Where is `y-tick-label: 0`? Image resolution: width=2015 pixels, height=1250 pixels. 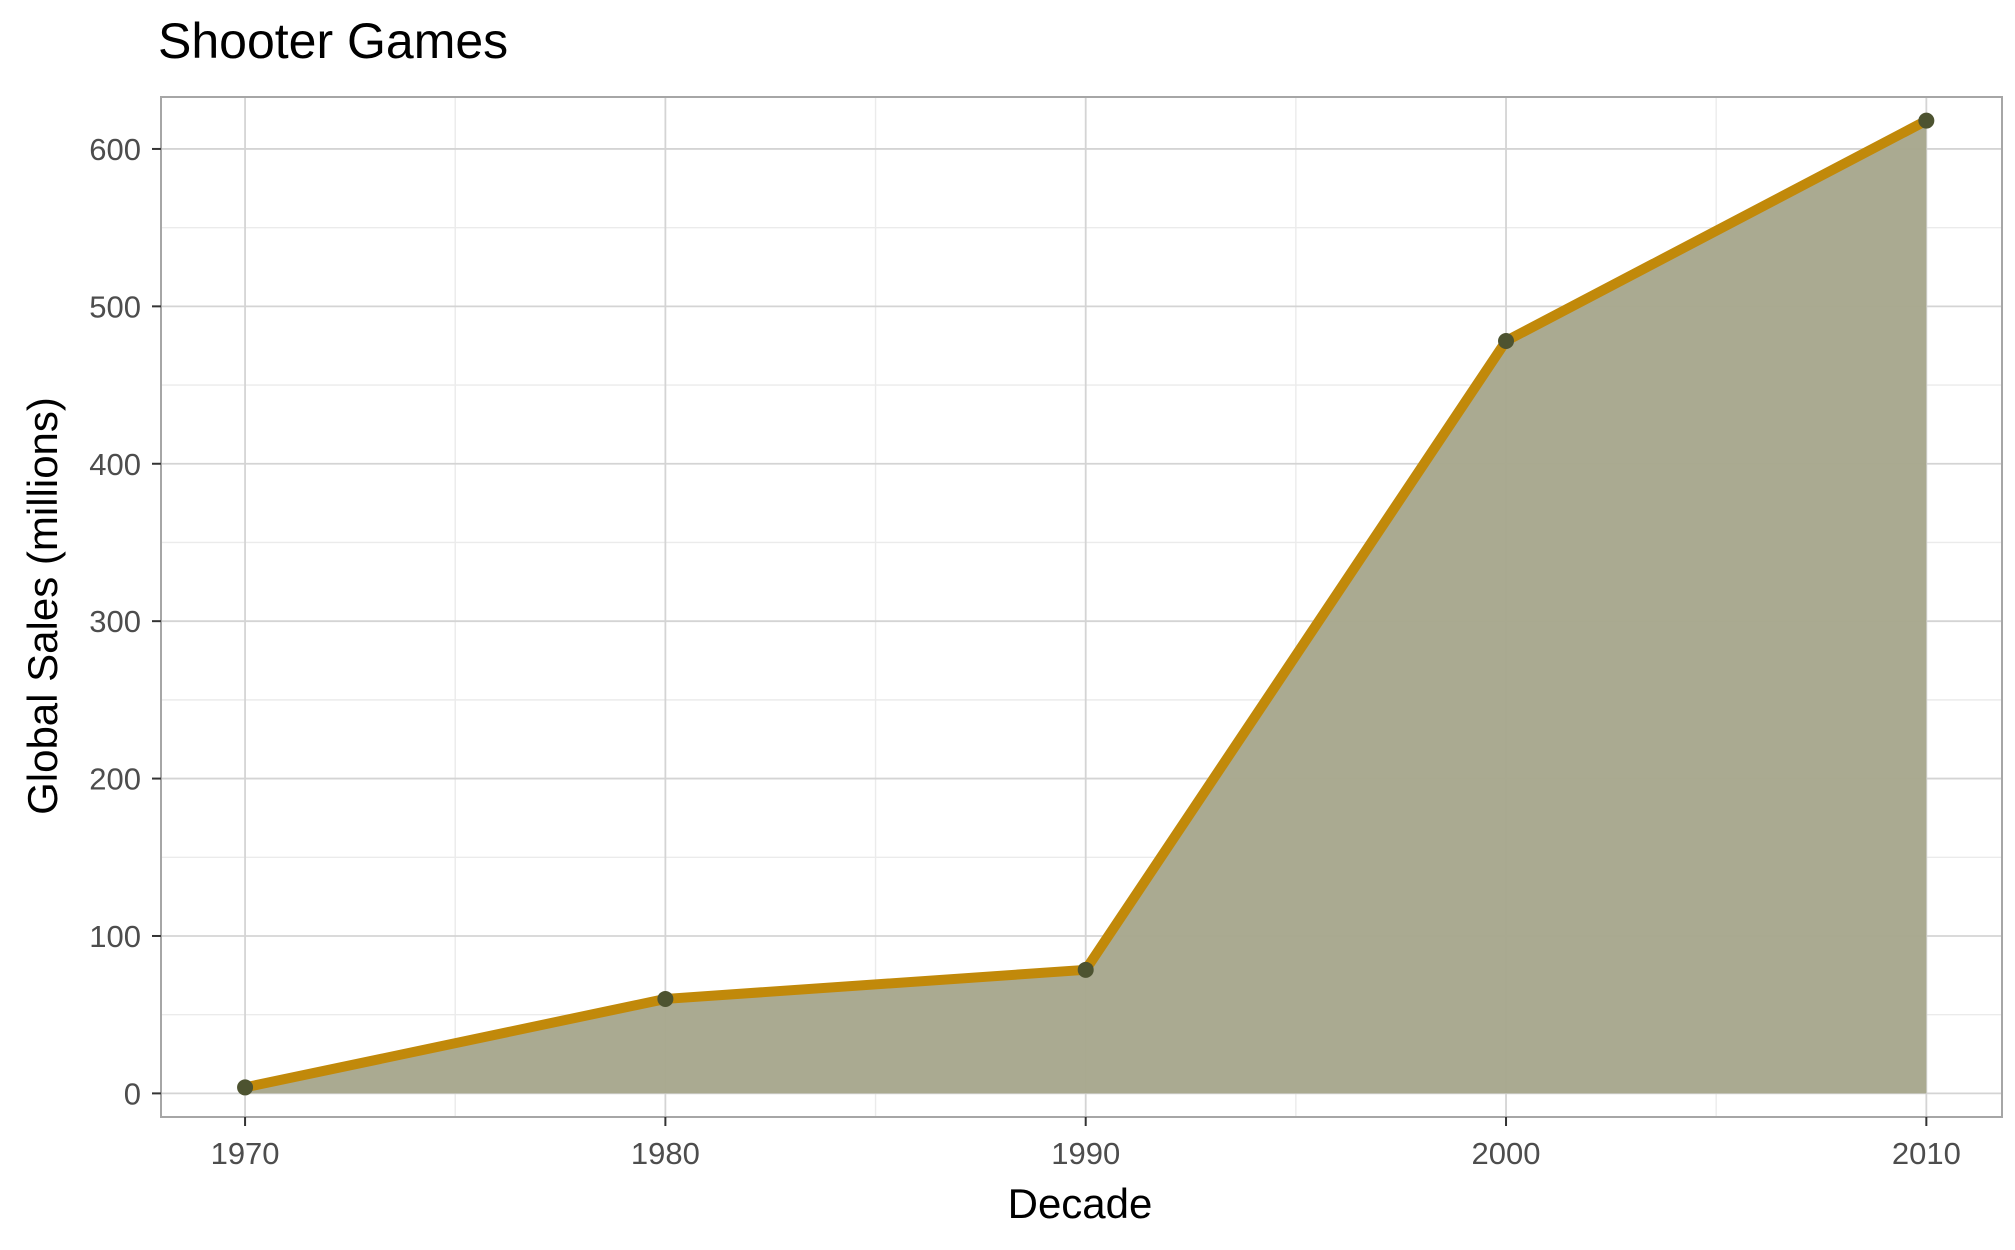
y-tick-label: 0 is located at coordinates (132, 1093).